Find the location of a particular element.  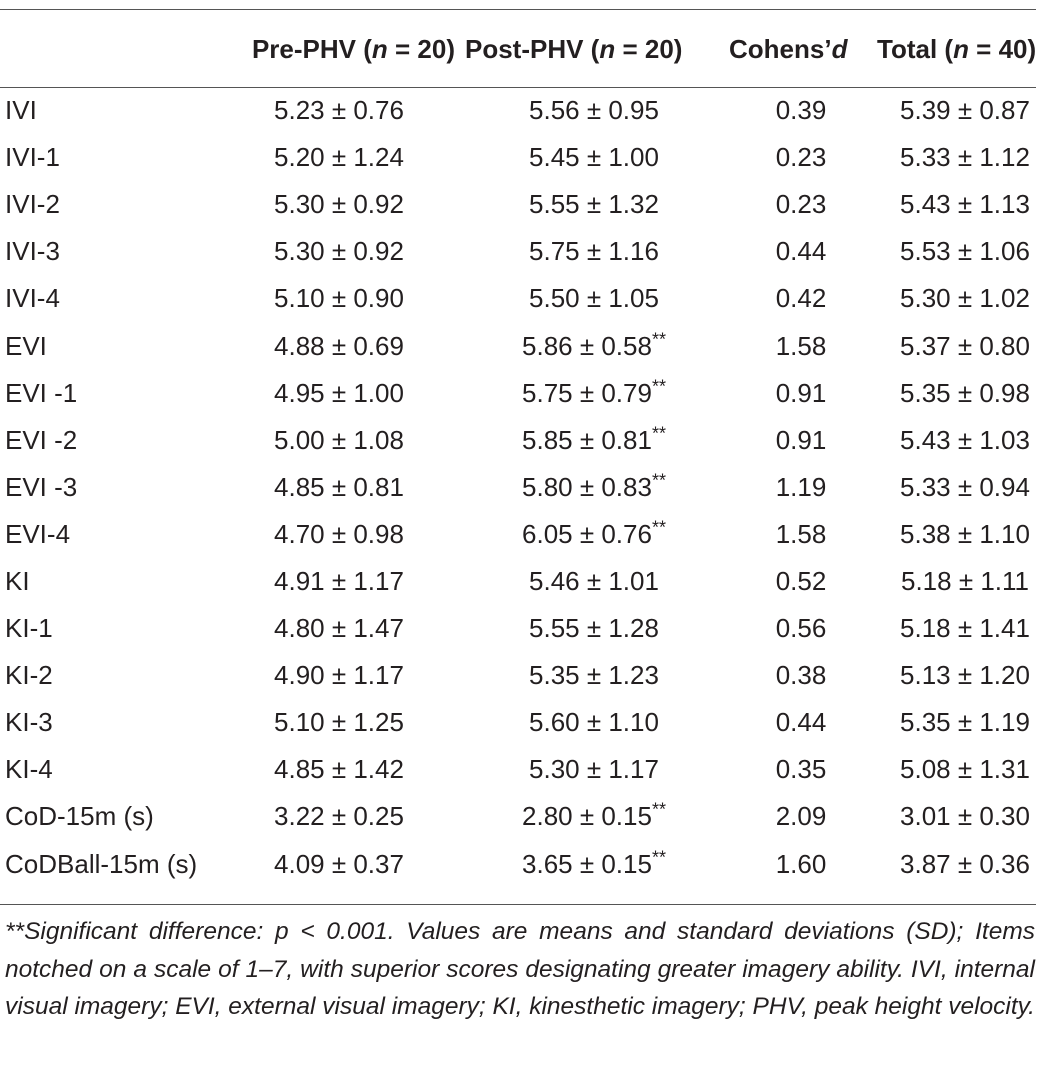

cell-cohens-d: 1.19 is located at coordinates (801, 487).